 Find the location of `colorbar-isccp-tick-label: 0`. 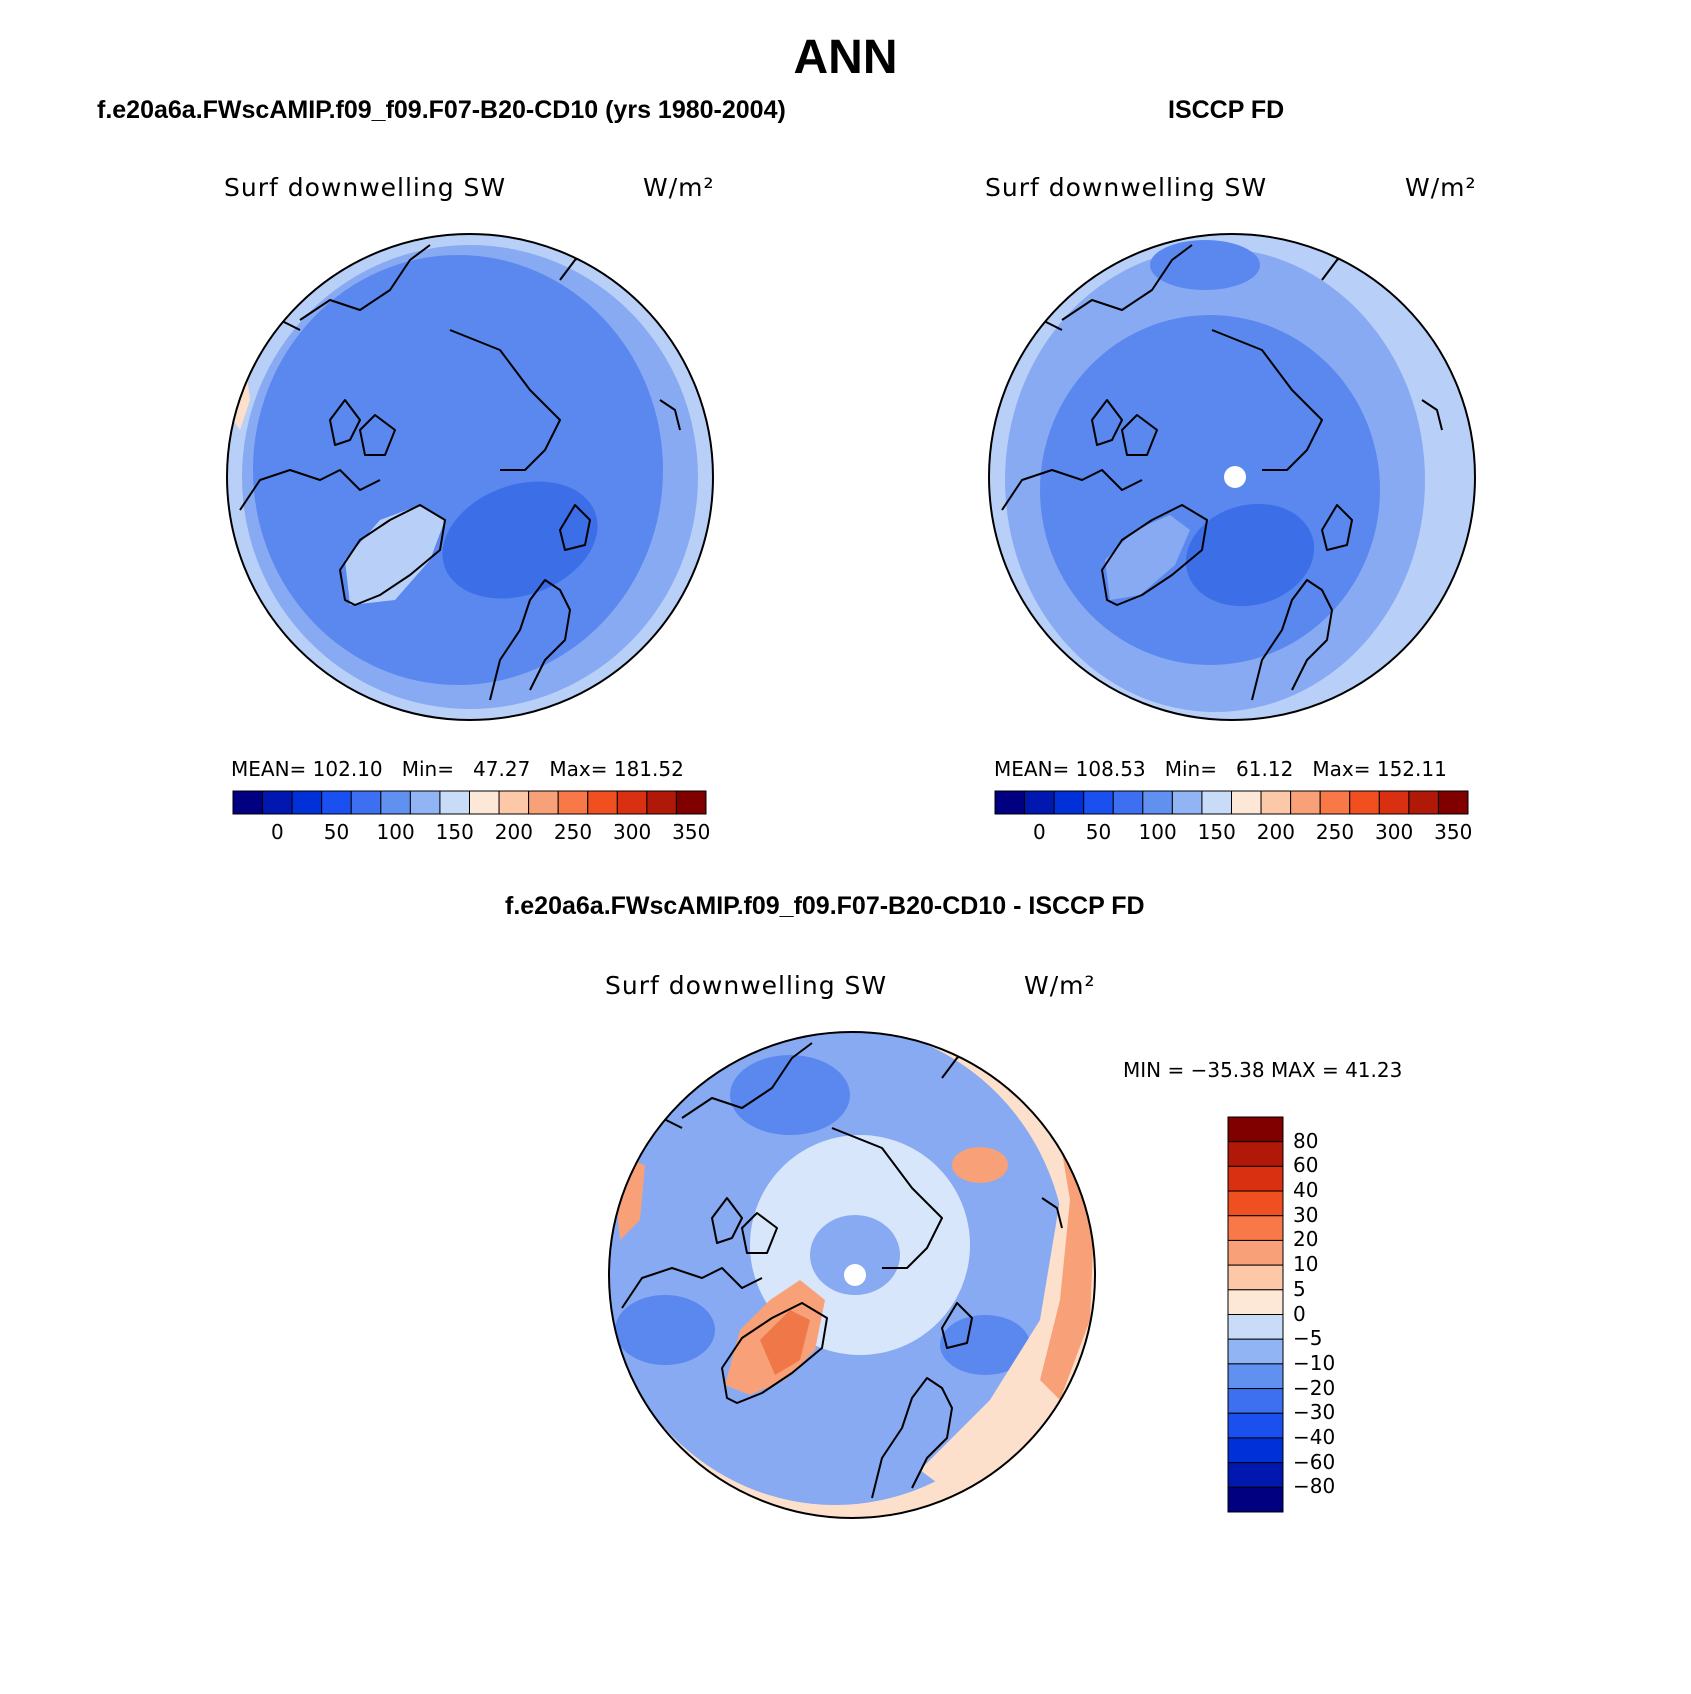

colorbar-isccp-tick-label: 0 is located at coordinates (1039, 832).